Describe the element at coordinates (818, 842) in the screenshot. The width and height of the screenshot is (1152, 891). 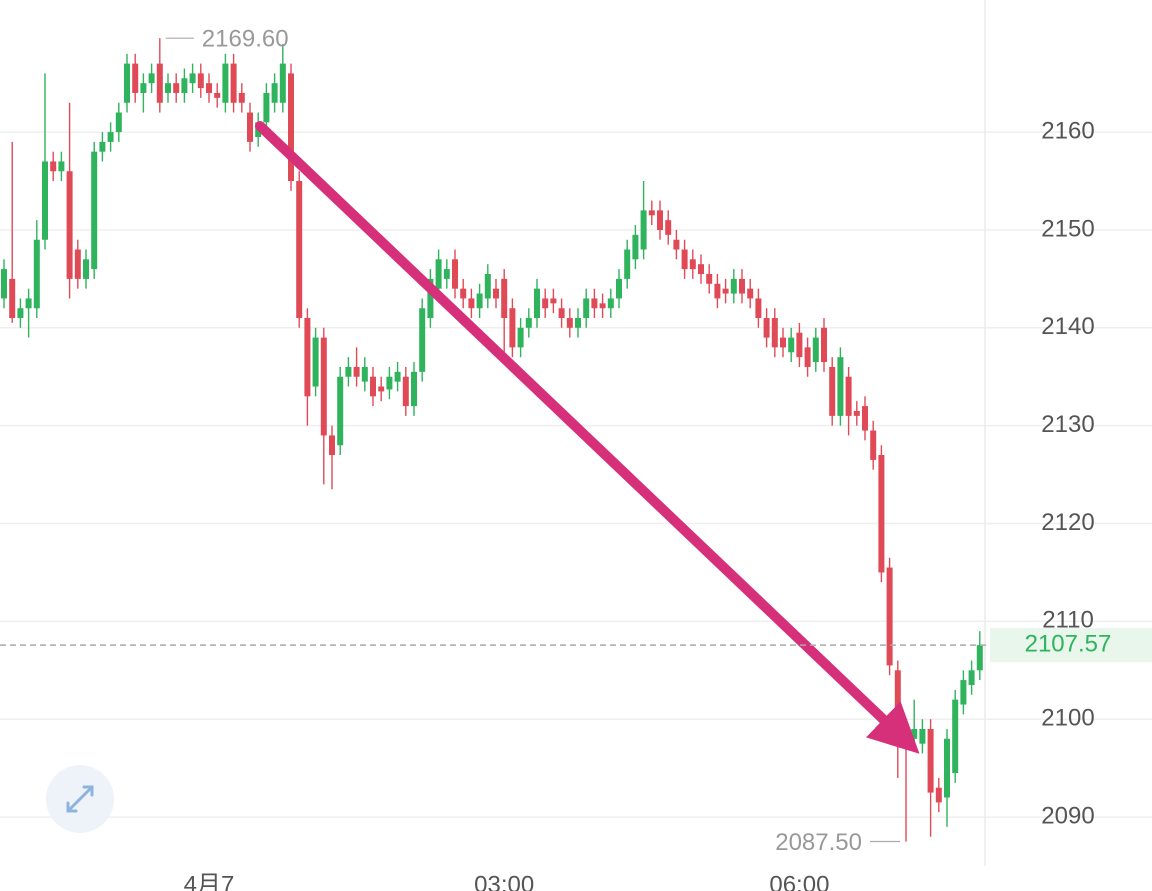
I see `low-marker-label: 2087.50` at that location.